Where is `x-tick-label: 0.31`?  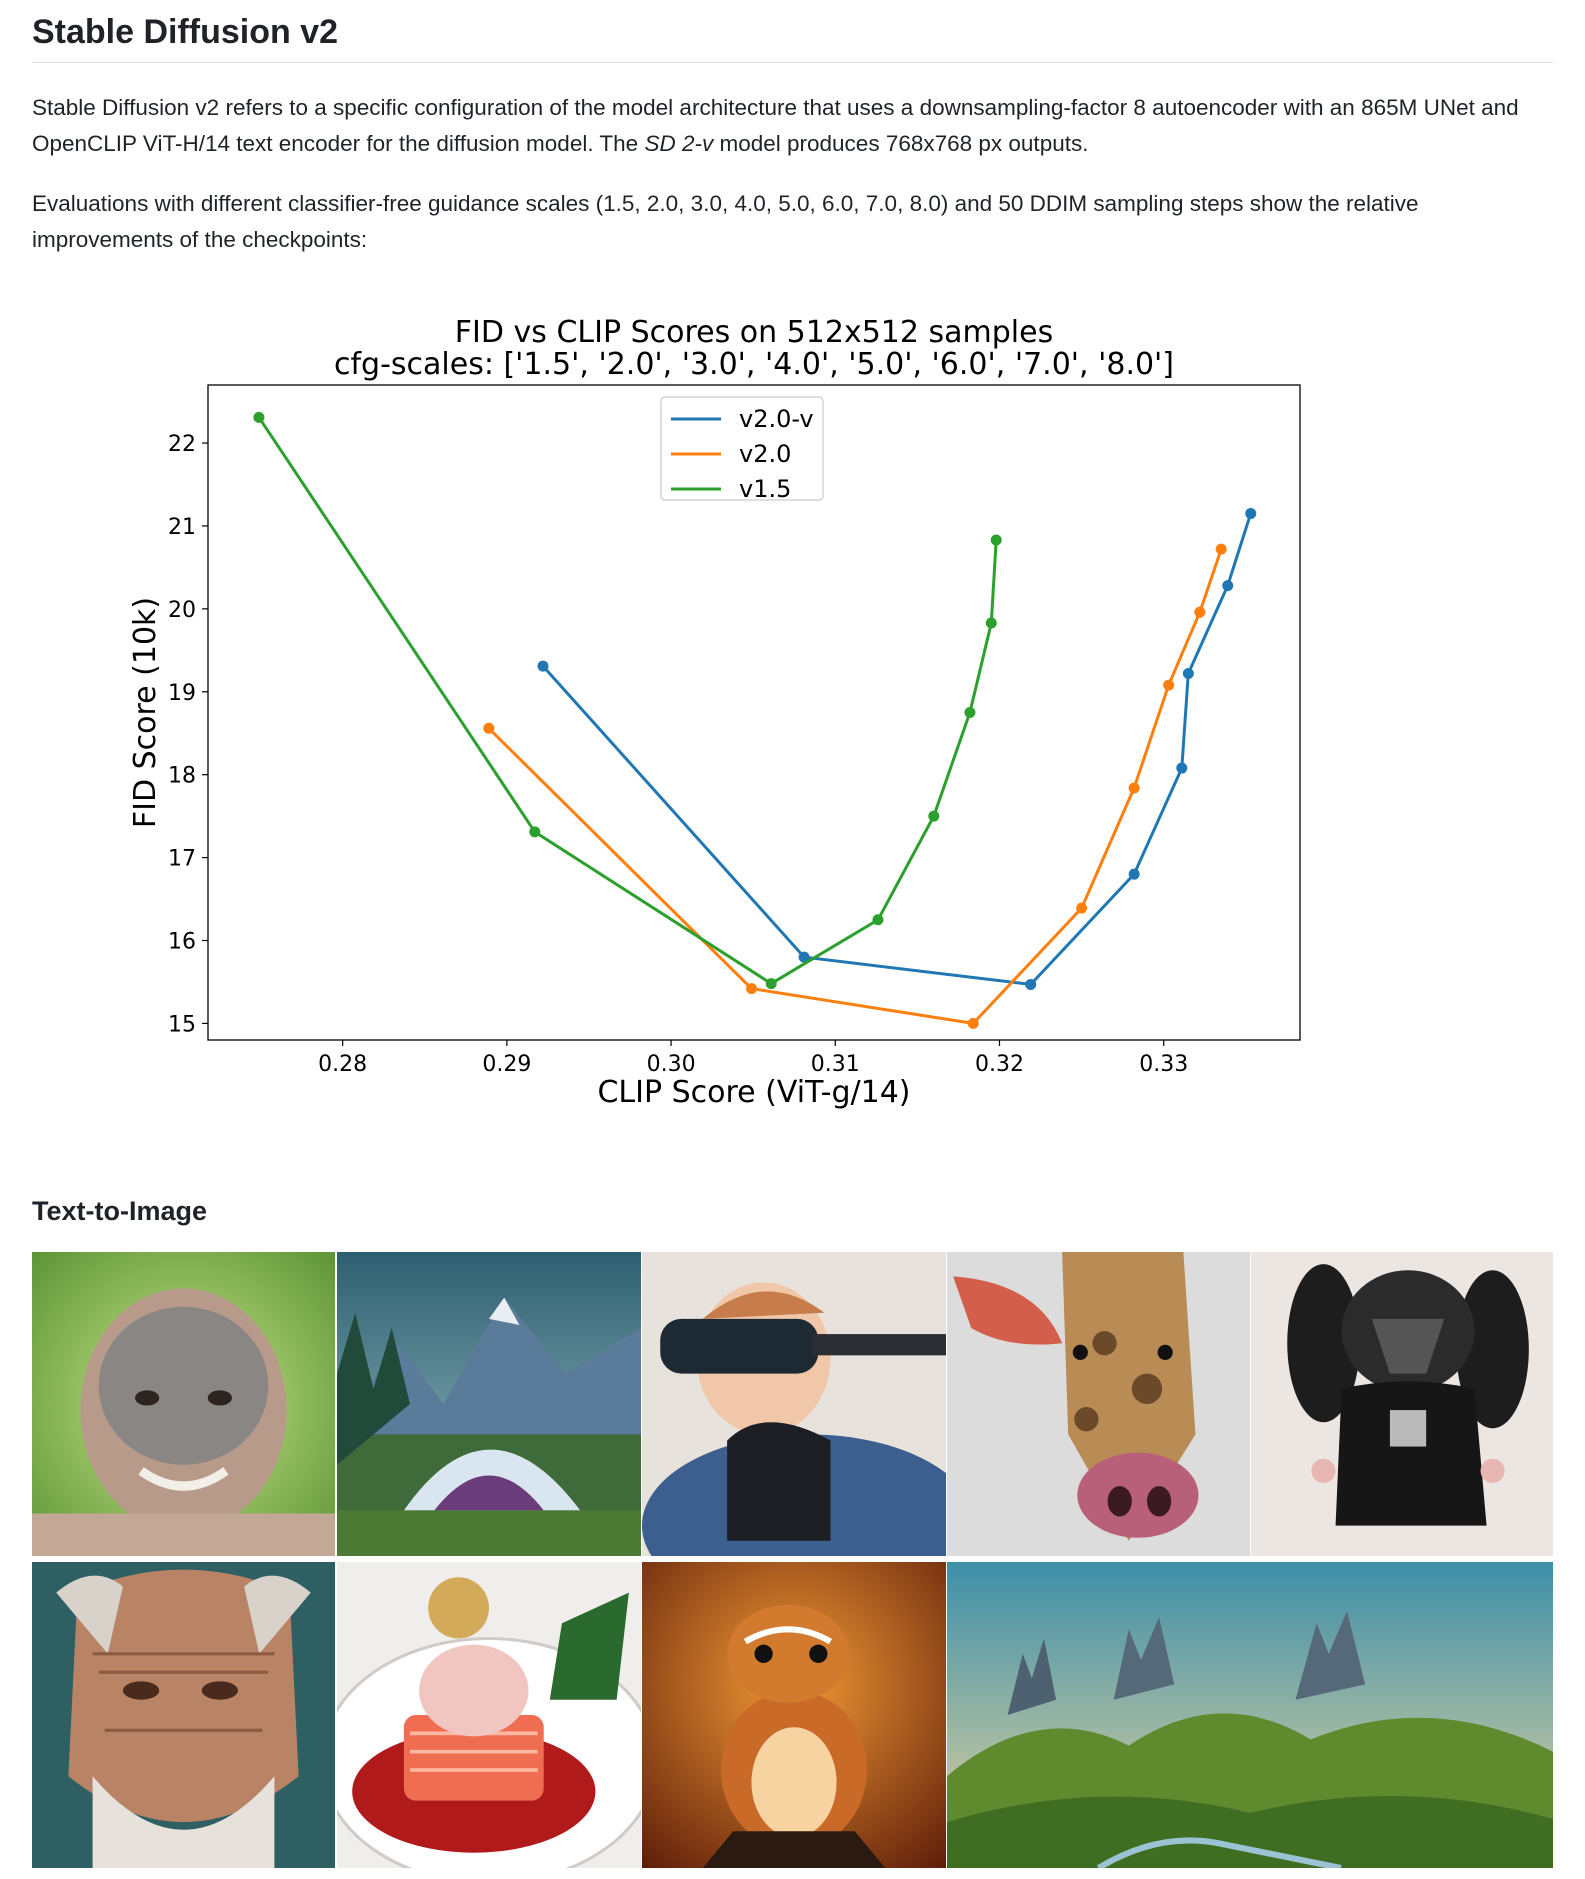 x-tick-label: 0.31 is located at coordinates (835, 1064).